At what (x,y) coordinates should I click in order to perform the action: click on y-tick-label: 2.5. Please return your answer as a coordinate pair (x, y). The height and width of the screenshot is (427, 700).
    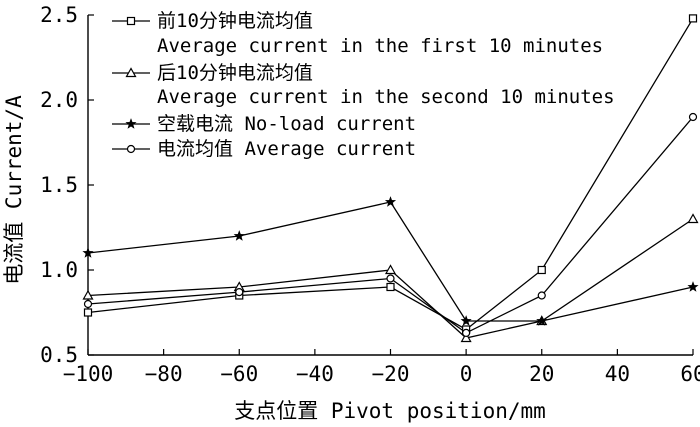
    Looking at the image, I should click on (59, 15).